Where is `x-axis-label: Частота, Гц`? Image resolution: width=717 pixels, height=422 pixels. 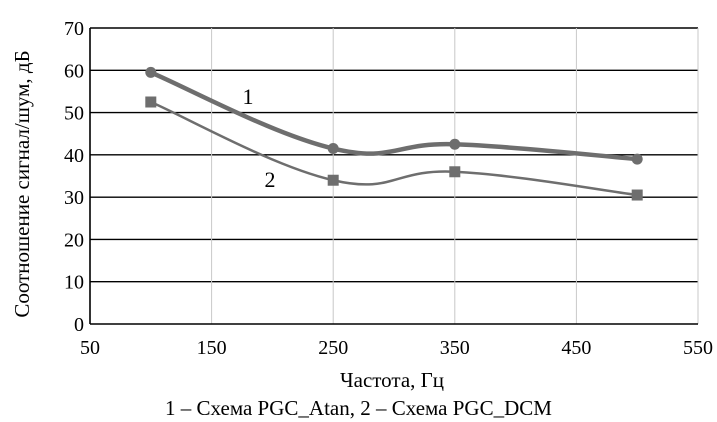 x-axis-label: Частота, Гц is located at coordinates (392, 380).